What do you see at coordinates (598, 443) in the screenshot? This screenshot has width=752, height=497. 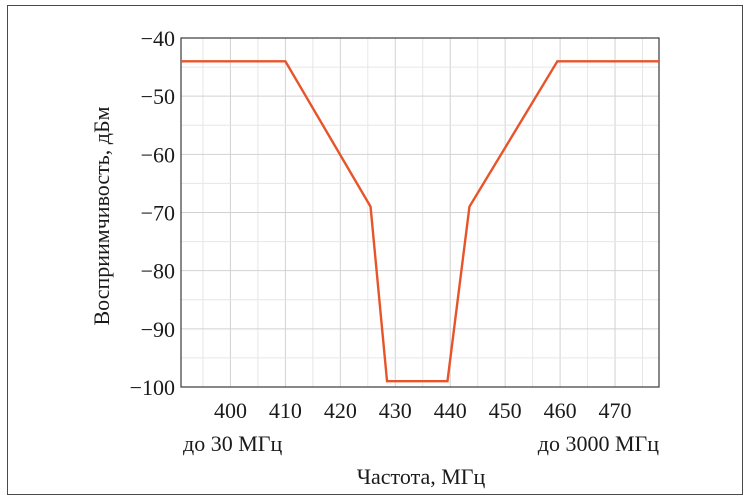 I see `x-extra-label-right: до 3000 МГц` at bounding box center [598, 443].